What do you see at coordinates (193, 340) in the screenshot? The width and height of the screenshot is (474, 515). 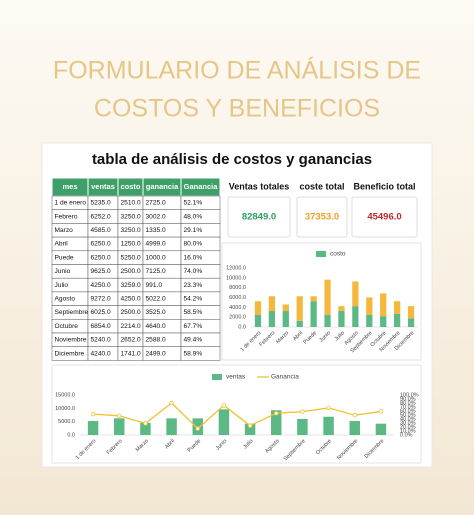 I see `cell-text: 49.4%` at bounding box center [193, 340].